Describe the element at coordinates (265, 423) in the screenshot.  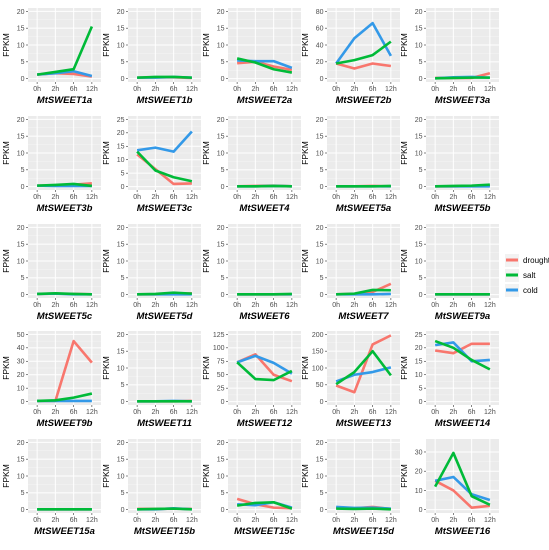
I see `gene-title: MtSWEET12` at that location.